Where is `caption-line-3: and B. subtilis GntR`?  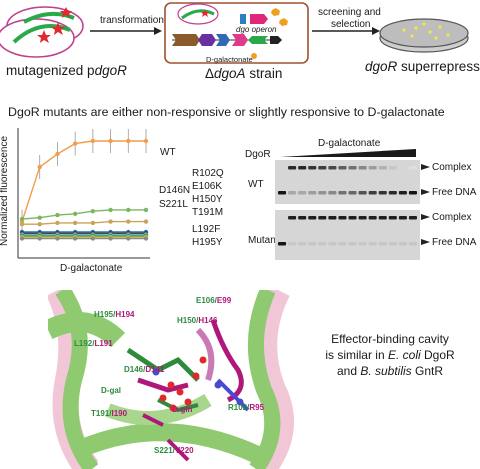
caption-line-3: and B. subtilis GntR is located at coordinates (390, 371).